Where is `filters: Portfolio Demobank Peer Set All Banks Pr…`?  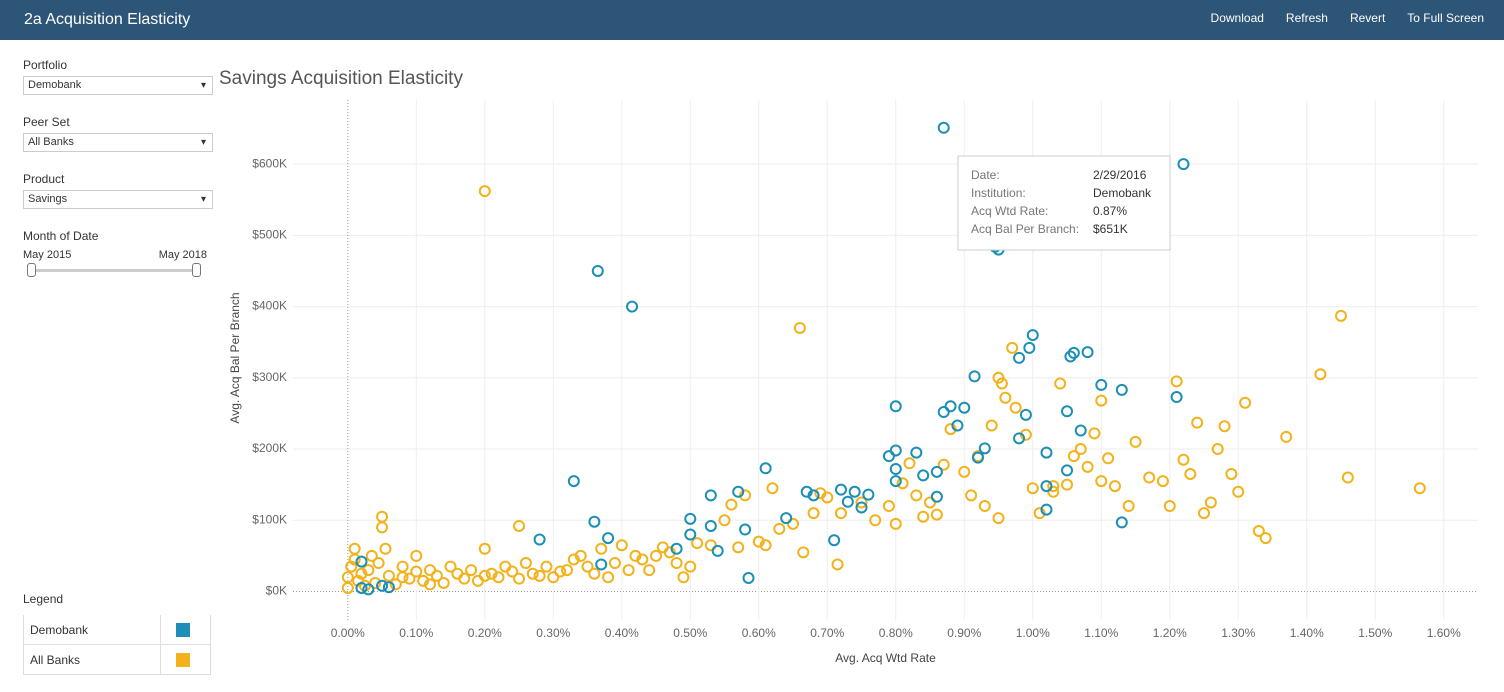 filters: Portfolio Demobank Peer Set All Banks Pr… is located at coordinates (118, 167).